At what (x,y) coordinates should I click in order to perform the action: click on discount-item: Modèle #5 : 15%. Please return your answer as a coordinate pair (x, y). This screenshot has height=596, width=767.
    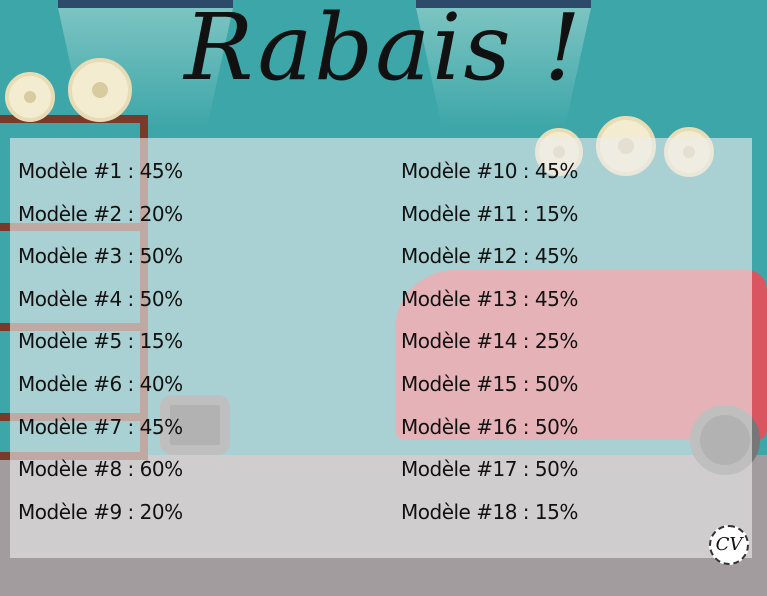
    Looking at the image, I should click on (100, 341).